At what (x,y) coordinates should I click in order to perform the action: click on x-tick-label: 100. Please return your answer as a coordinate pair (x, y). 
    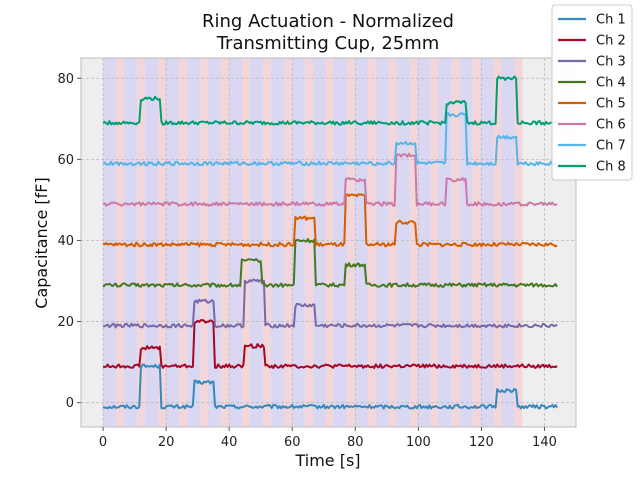
    Looking at the image, I should click on (418, 442).